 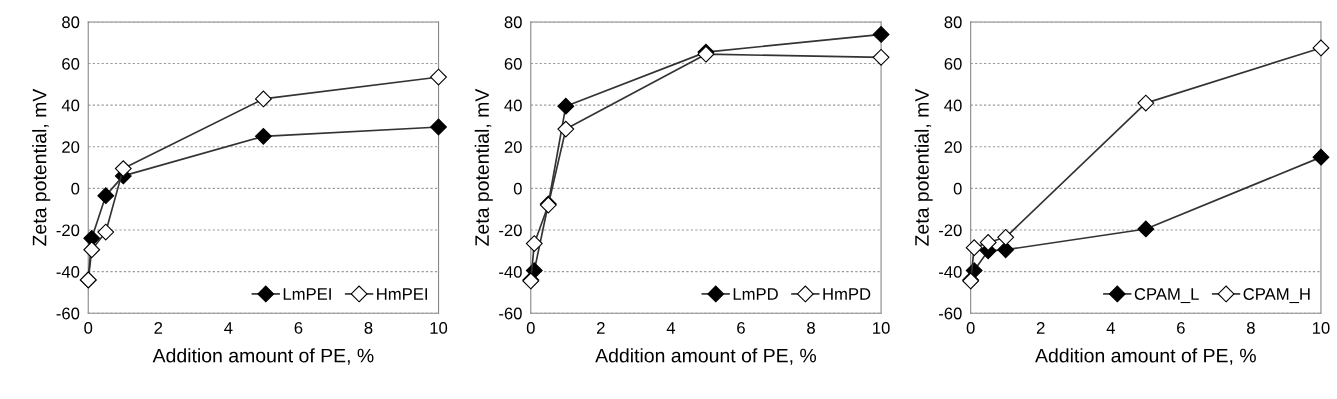 What do you see at coordinates (307, 294) in the screenshot?
I see `legend-label: LmPEI` at bounding box center [307, 294].